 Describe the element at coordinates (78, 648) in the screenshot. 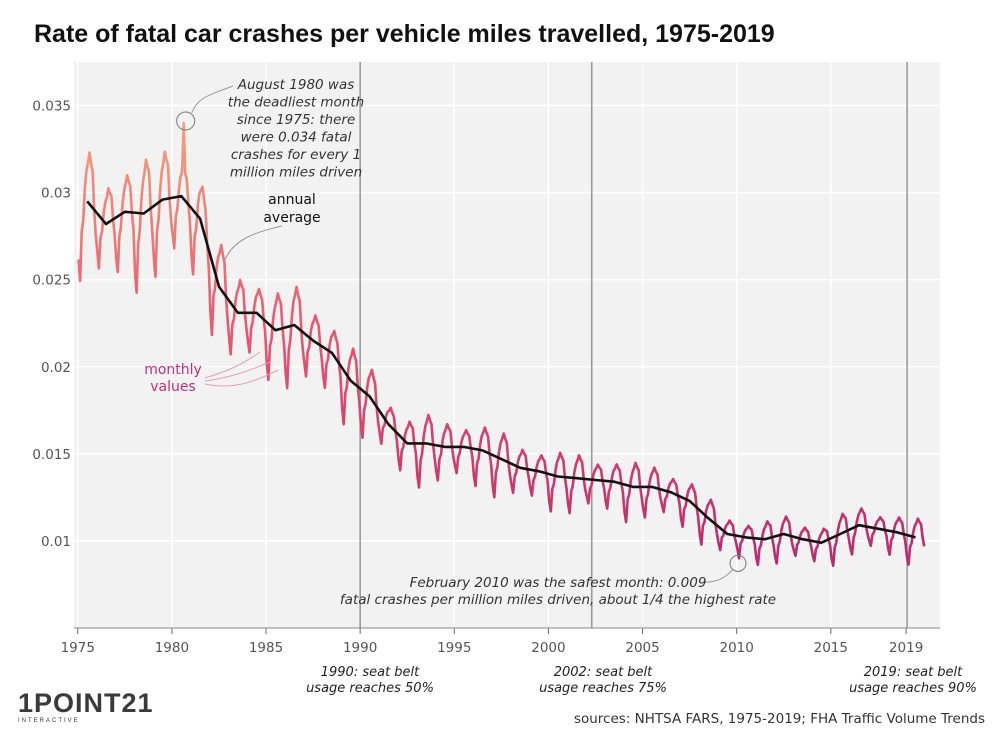

I see `x-tick-label: 1975` at that location.